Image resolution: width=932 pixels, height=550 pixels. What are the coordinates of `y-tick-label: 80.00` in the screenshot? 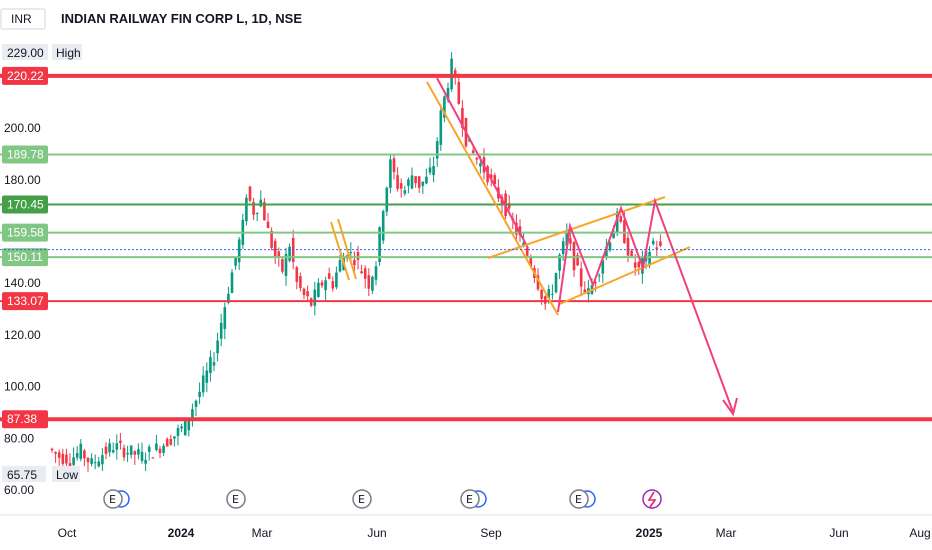 It's located at (19, 438).